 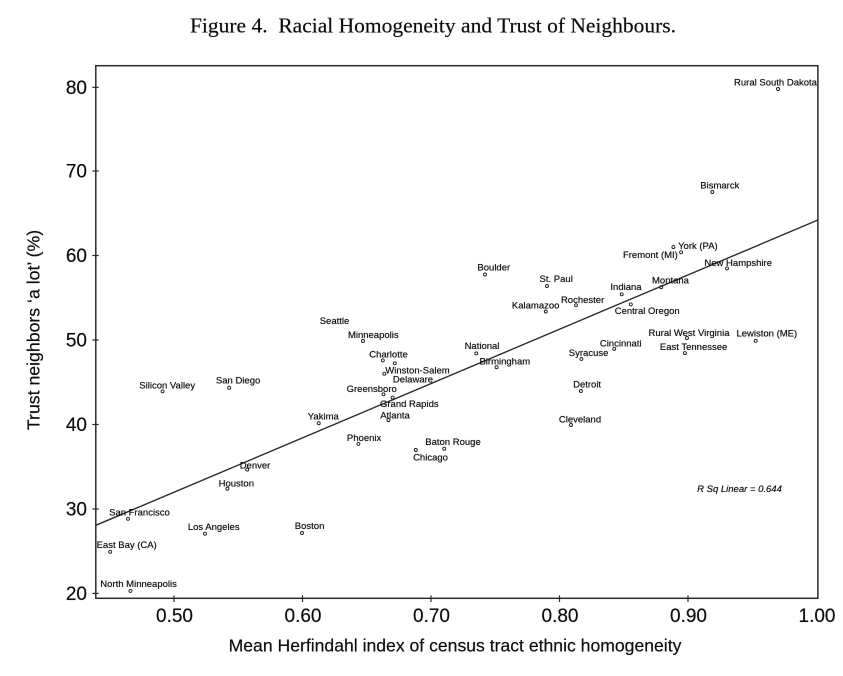 What do you see at coordinates (582, 300) in the screenshot?
I see `svg-text: Rochester` at bounding box center [582, 300].